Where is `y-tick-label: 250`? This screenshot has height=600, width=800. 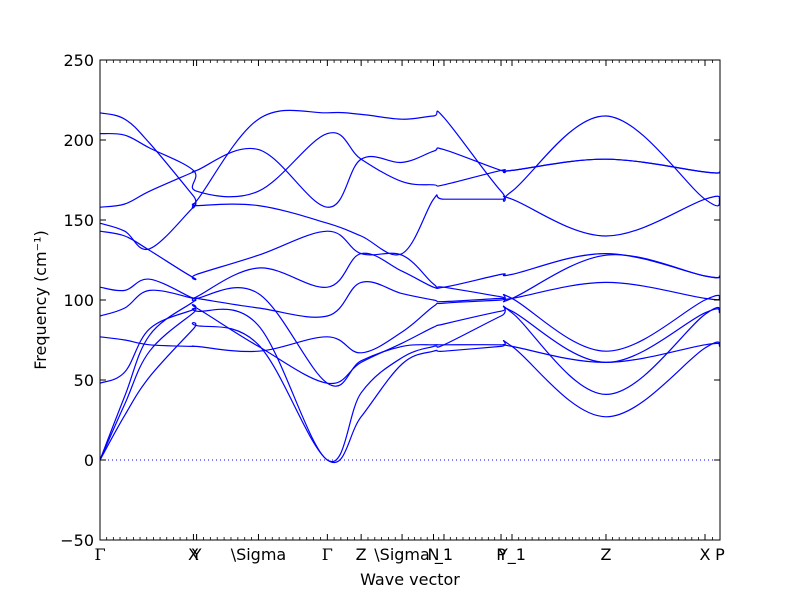
y-tick-label: 250 is located at coordinates (78, 60).